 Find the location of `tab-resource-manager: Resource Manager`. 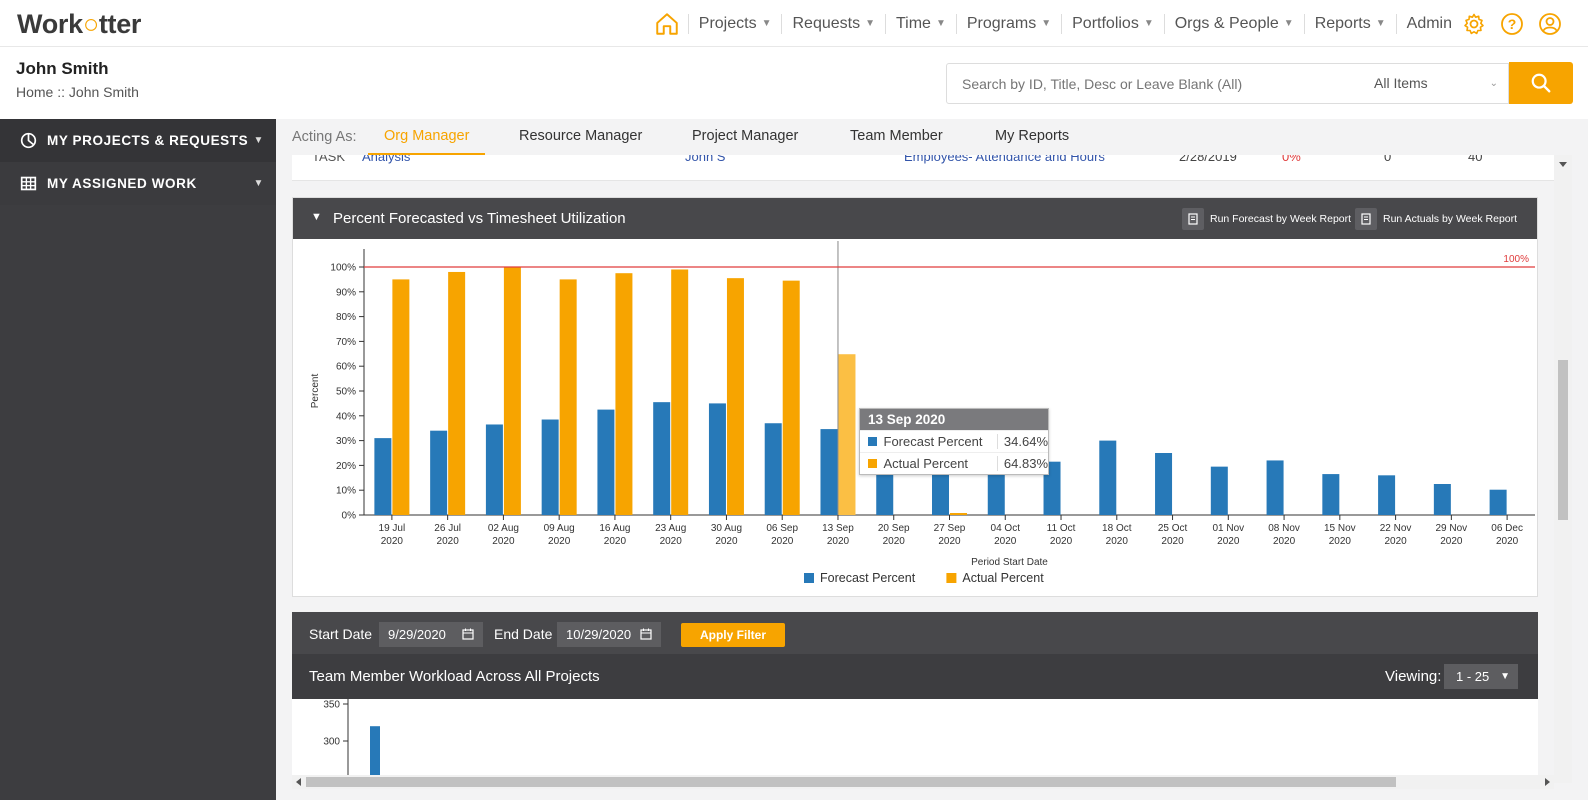

tab-resource-manager: Resource Manager is located at coordinates (581, 136).